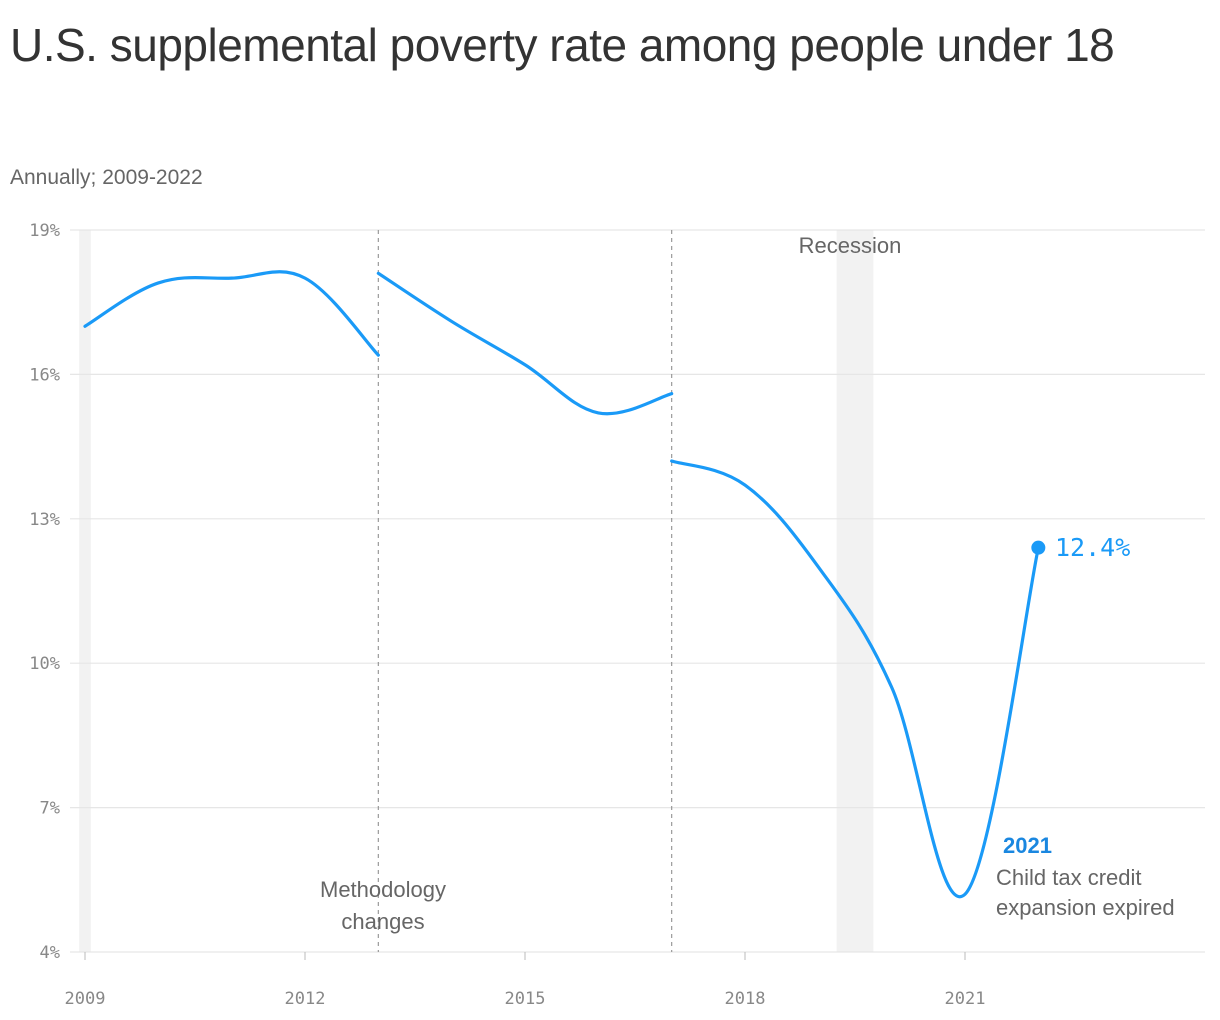 The height and width of the screenshot is (1020, 1220). Describe the element at coordinates (44, 231) in the screenshot. I see `y-tick-label: 19%` at that location.